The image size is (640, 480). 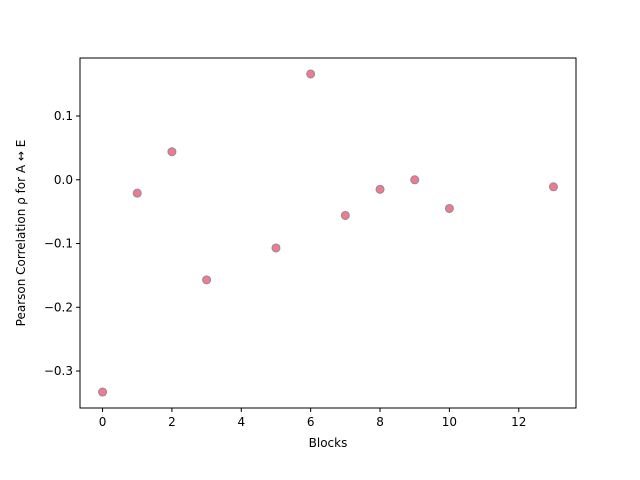 What do you see at coordinates (63, 180) in the screenshot?
I see `y-tick-label: 0.0` at bounding box center [63, 180].